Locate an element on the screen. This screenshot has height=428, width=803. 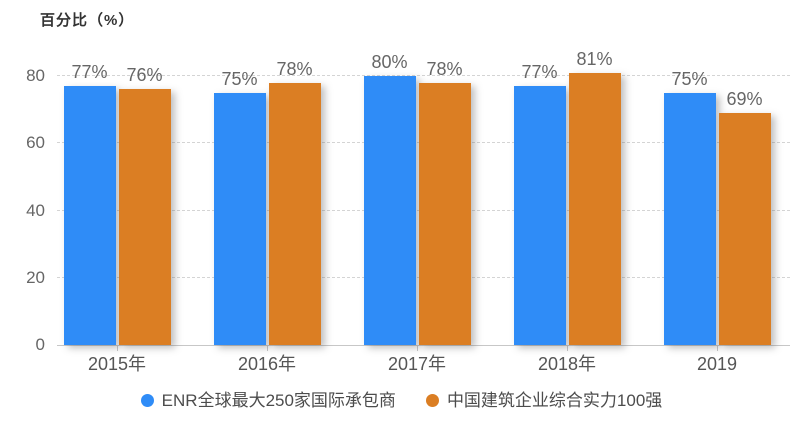
bar-series-1-2017年 is located at coordinates (444, 213).